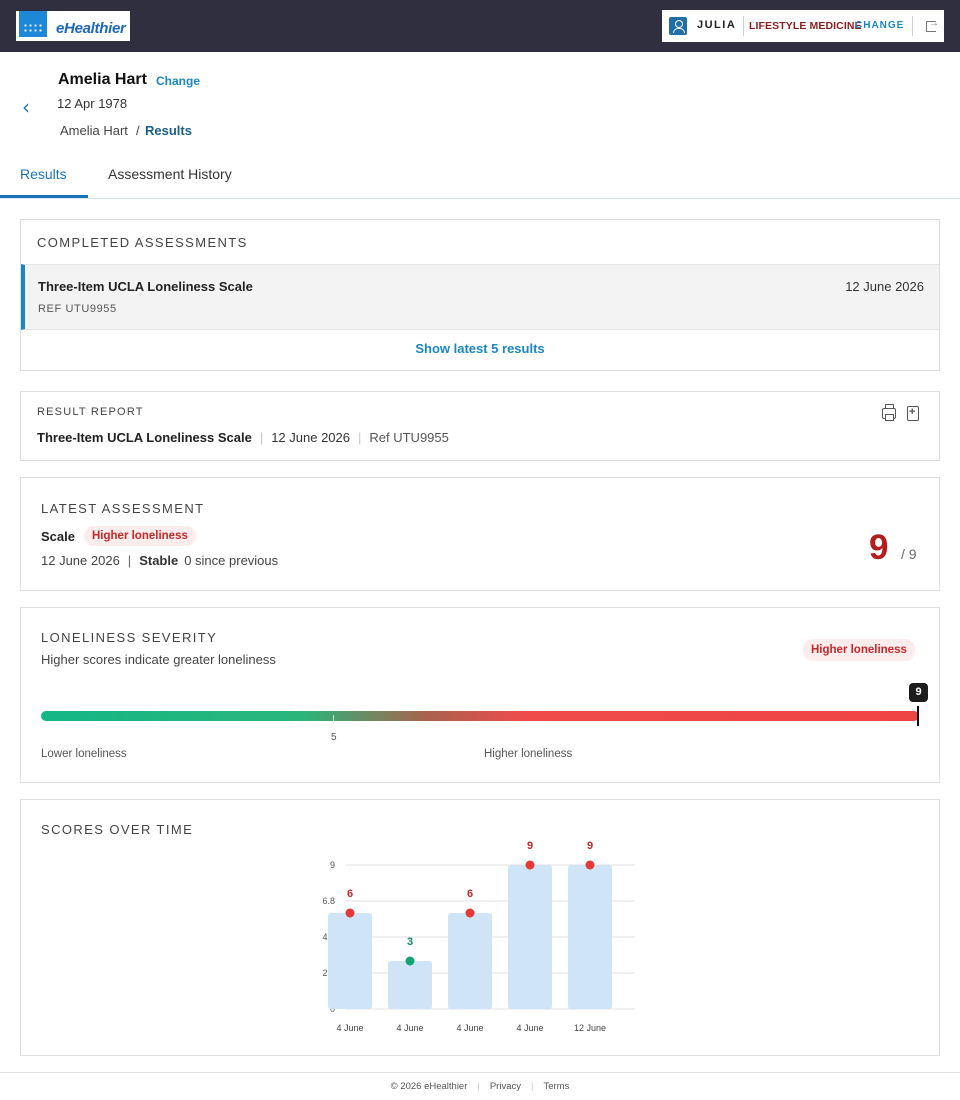 Image resolution: width=960 pixels, height=1100 pixels. Describe the element at coordinates (91, 28) in the screenshot. I see `logo-text: eHealthier` at that location.